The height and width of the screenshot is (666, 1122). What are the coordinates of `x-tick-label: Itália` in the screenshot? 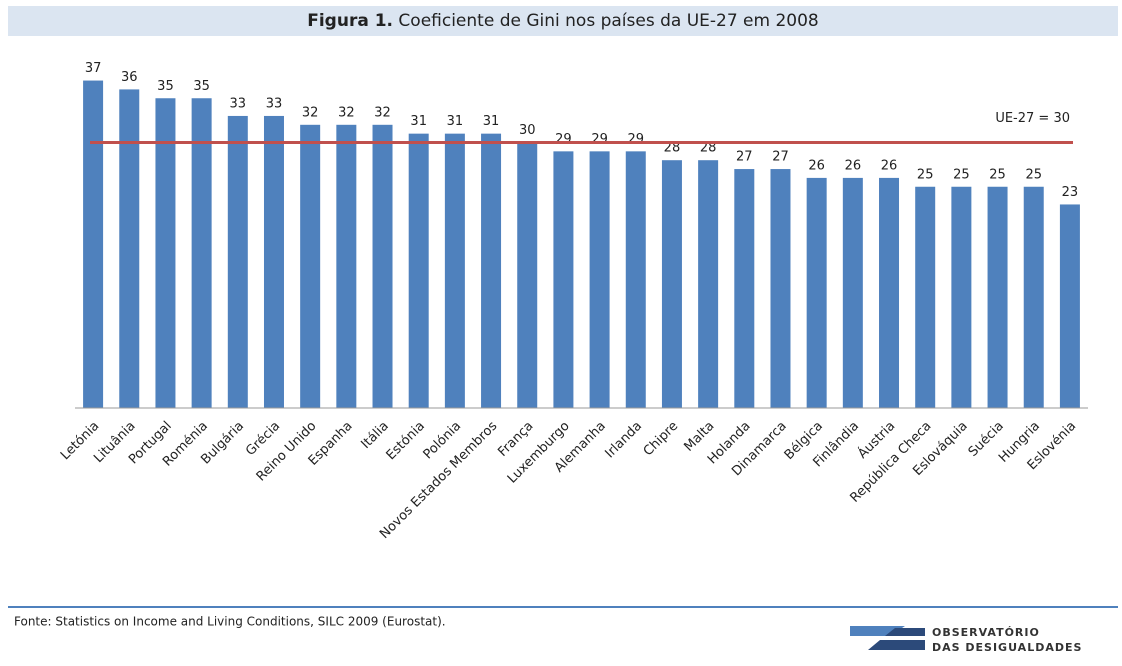 It's located at (375, 435).